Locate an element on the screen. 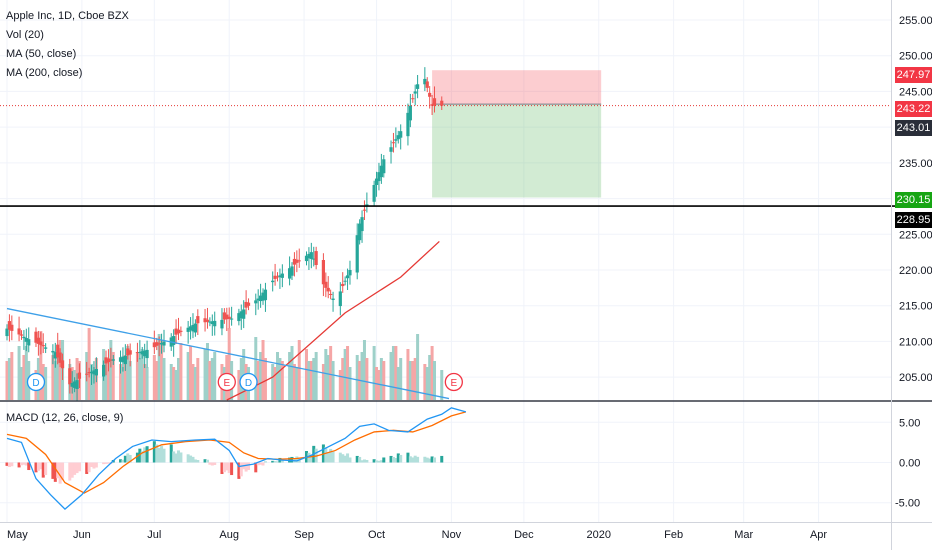 The height and width of the screenshot is (550, 932). earnings-marker is located at coordinates (453, 382).